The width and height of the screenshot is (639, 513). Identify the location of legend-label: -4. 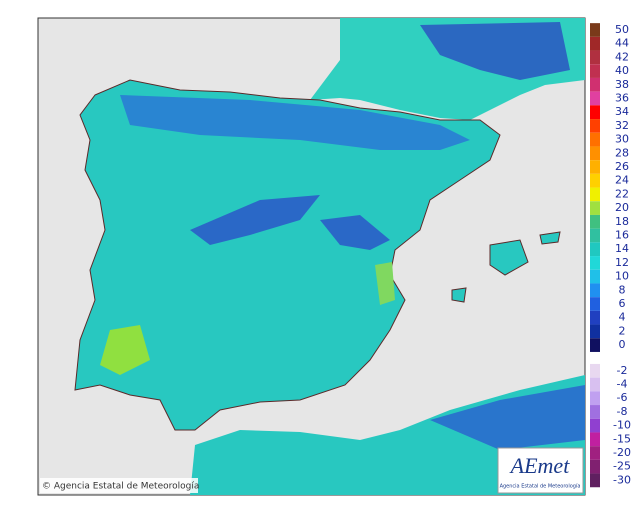
(622, 384).